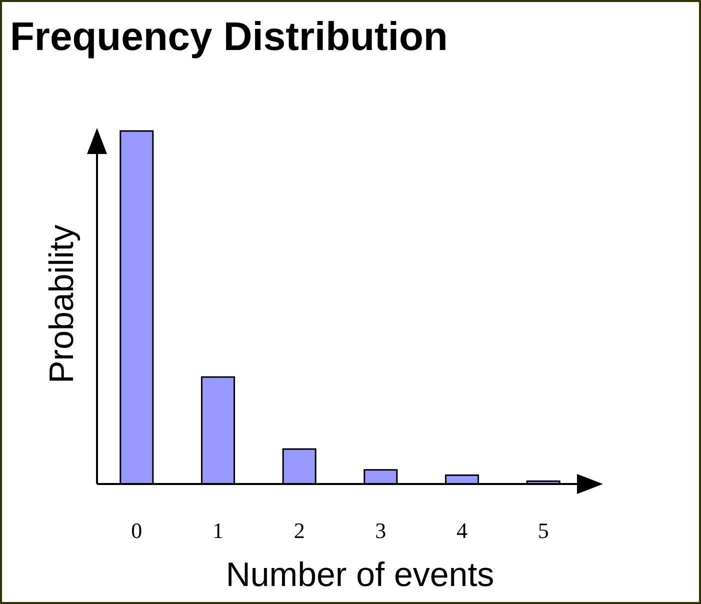 This screenshot has width=701, height=604. Describe the element at coordinates (229, 37) in the screenshot. I see `chart-title: Frequency Distribution` at that location.